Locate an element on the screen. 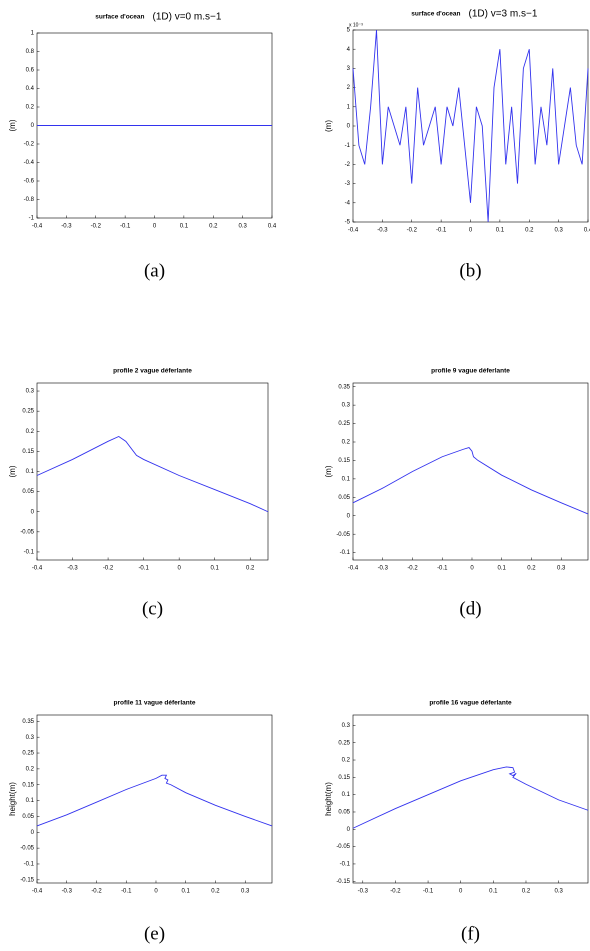  panel-caption: (e) is located at coordinates (154, 933).